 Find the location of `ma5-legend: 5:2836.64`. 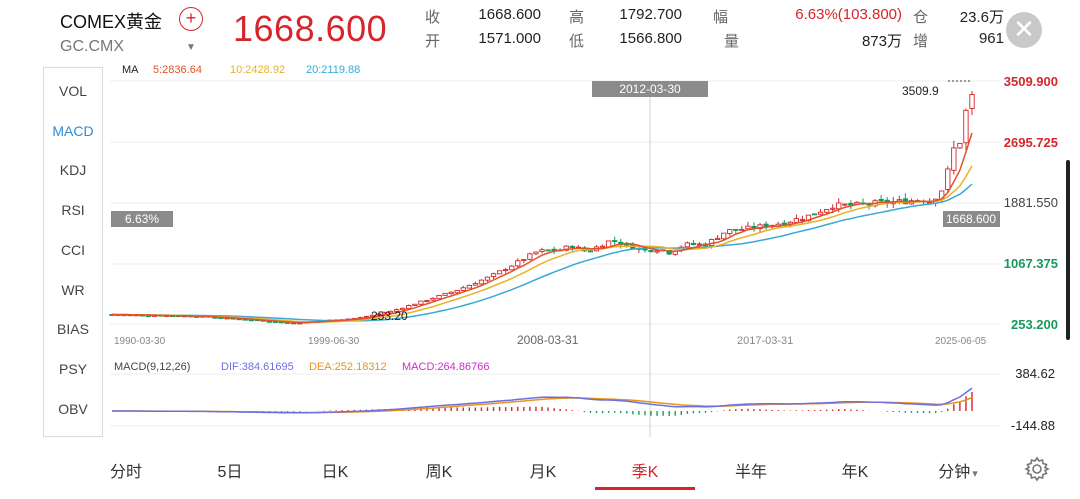

ma5-legend: 5:2836.64 is located at coordinates (177, 70).